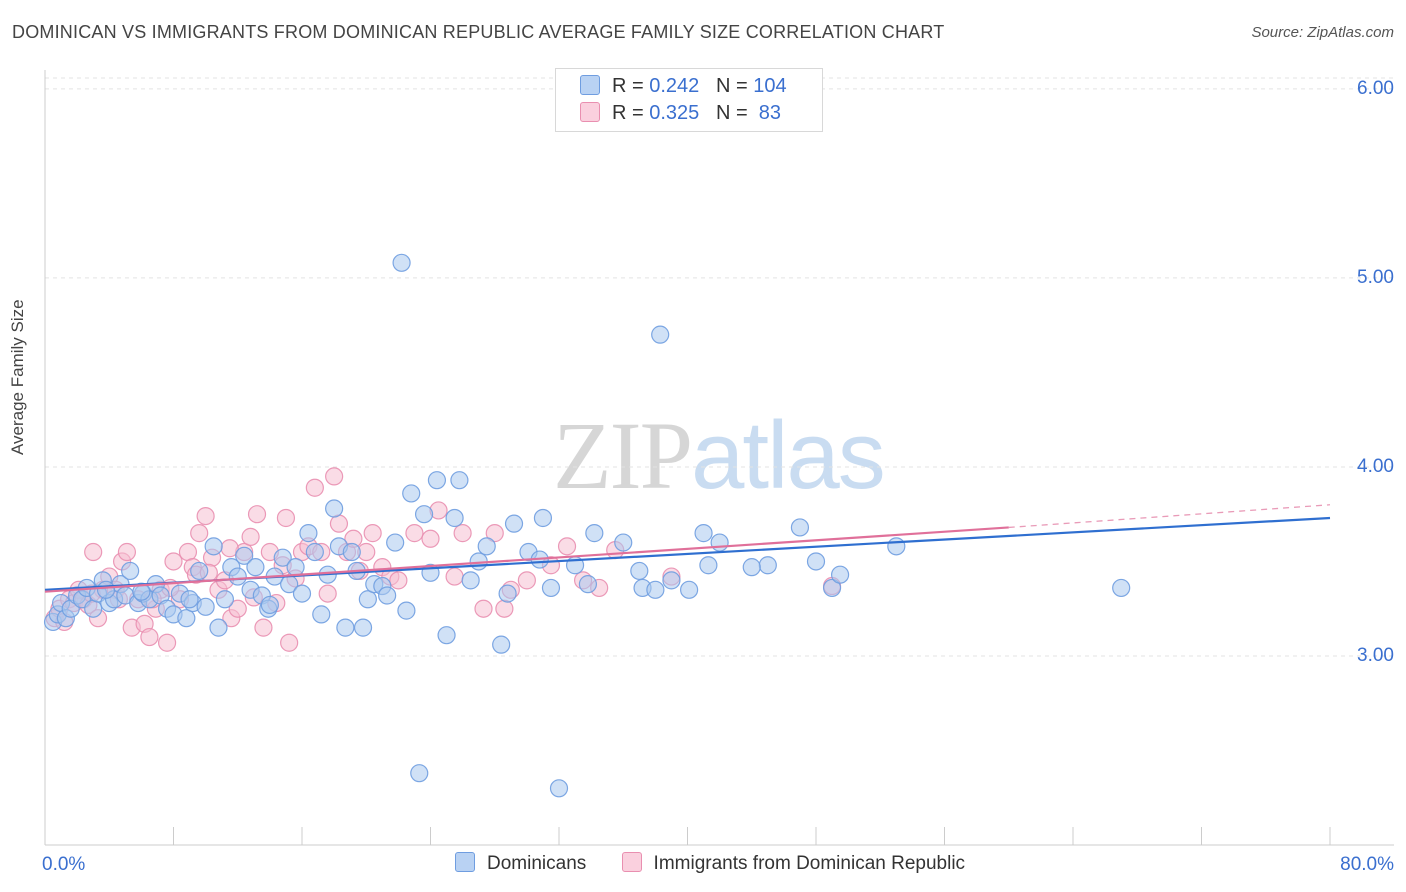 The image size is (1406, 892). What do you see at coordinates (63, 864) in the screenshot?
I see `x-tick-label-min: 0.0%` at bounding box center [63, 864].